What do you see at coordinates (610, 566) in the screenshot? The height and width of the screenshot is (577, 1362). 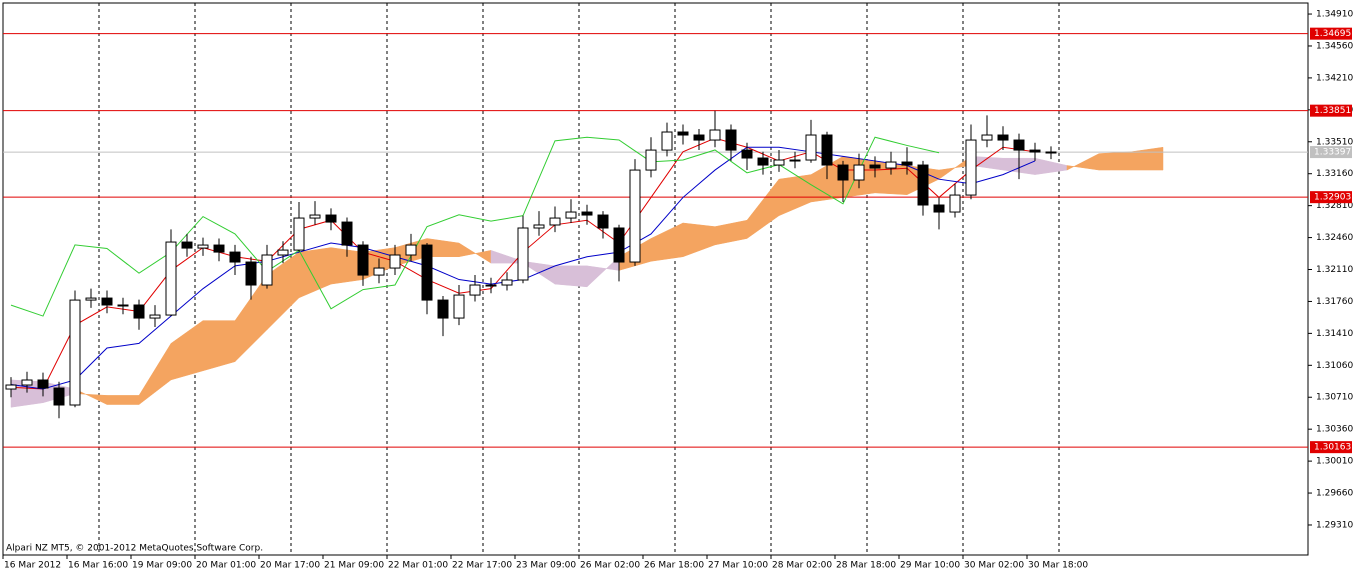 I see `x-tick-label: 26 Mar 02:00` at bounding box center [610, 566].